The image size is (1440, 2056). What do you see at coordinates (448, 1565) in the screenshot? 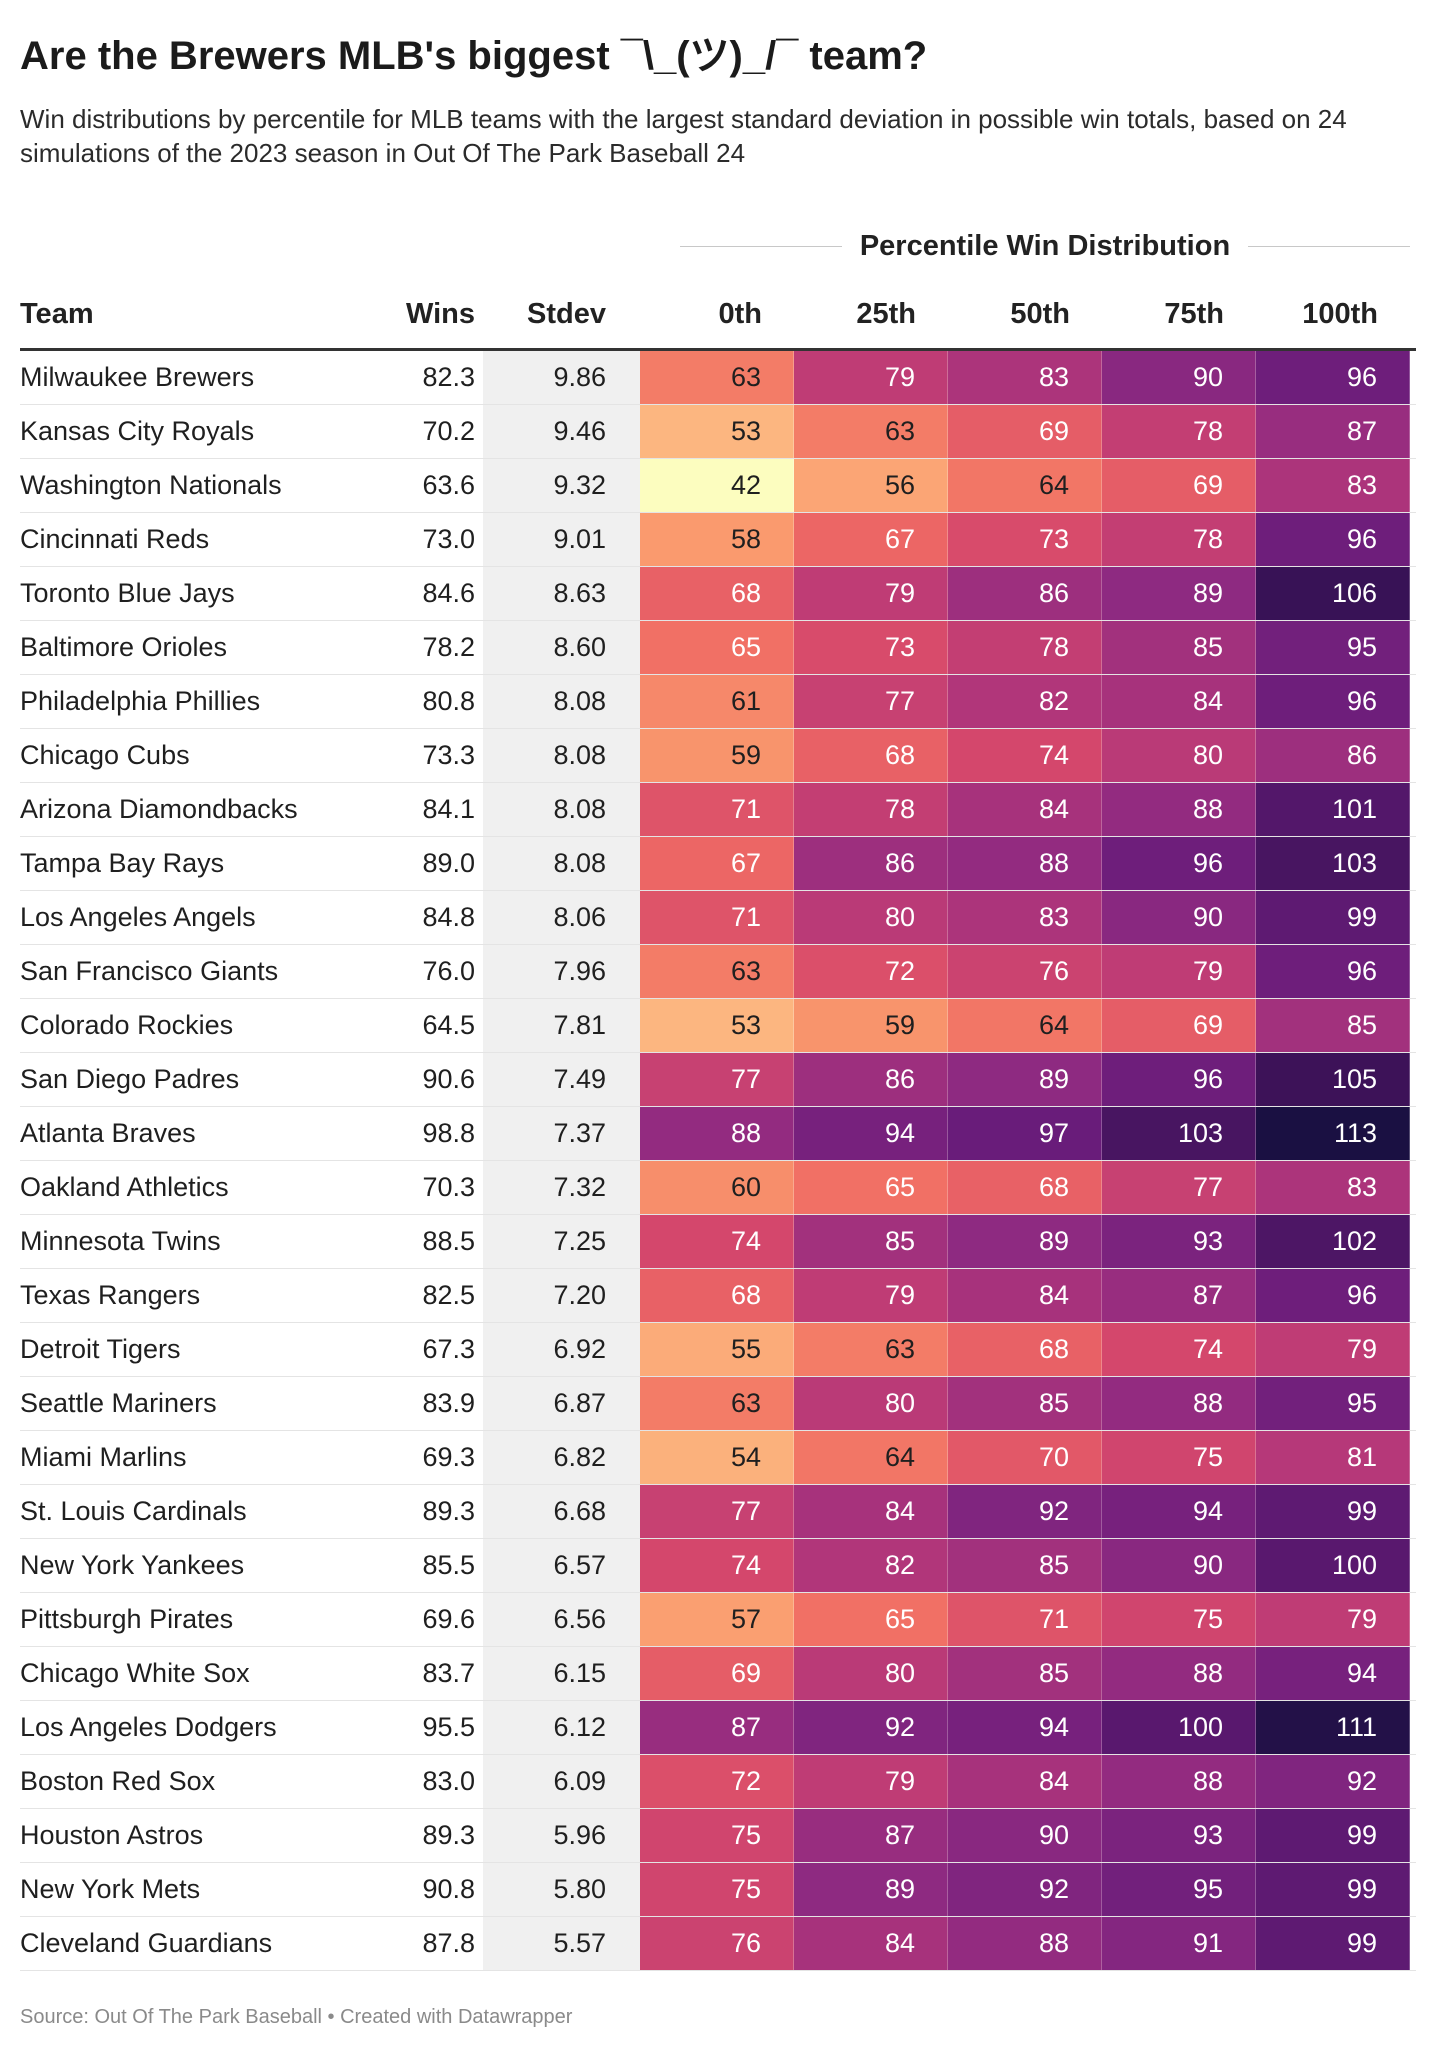
I see `cell-wins: 85.5` at bounding box center [448, 1565].